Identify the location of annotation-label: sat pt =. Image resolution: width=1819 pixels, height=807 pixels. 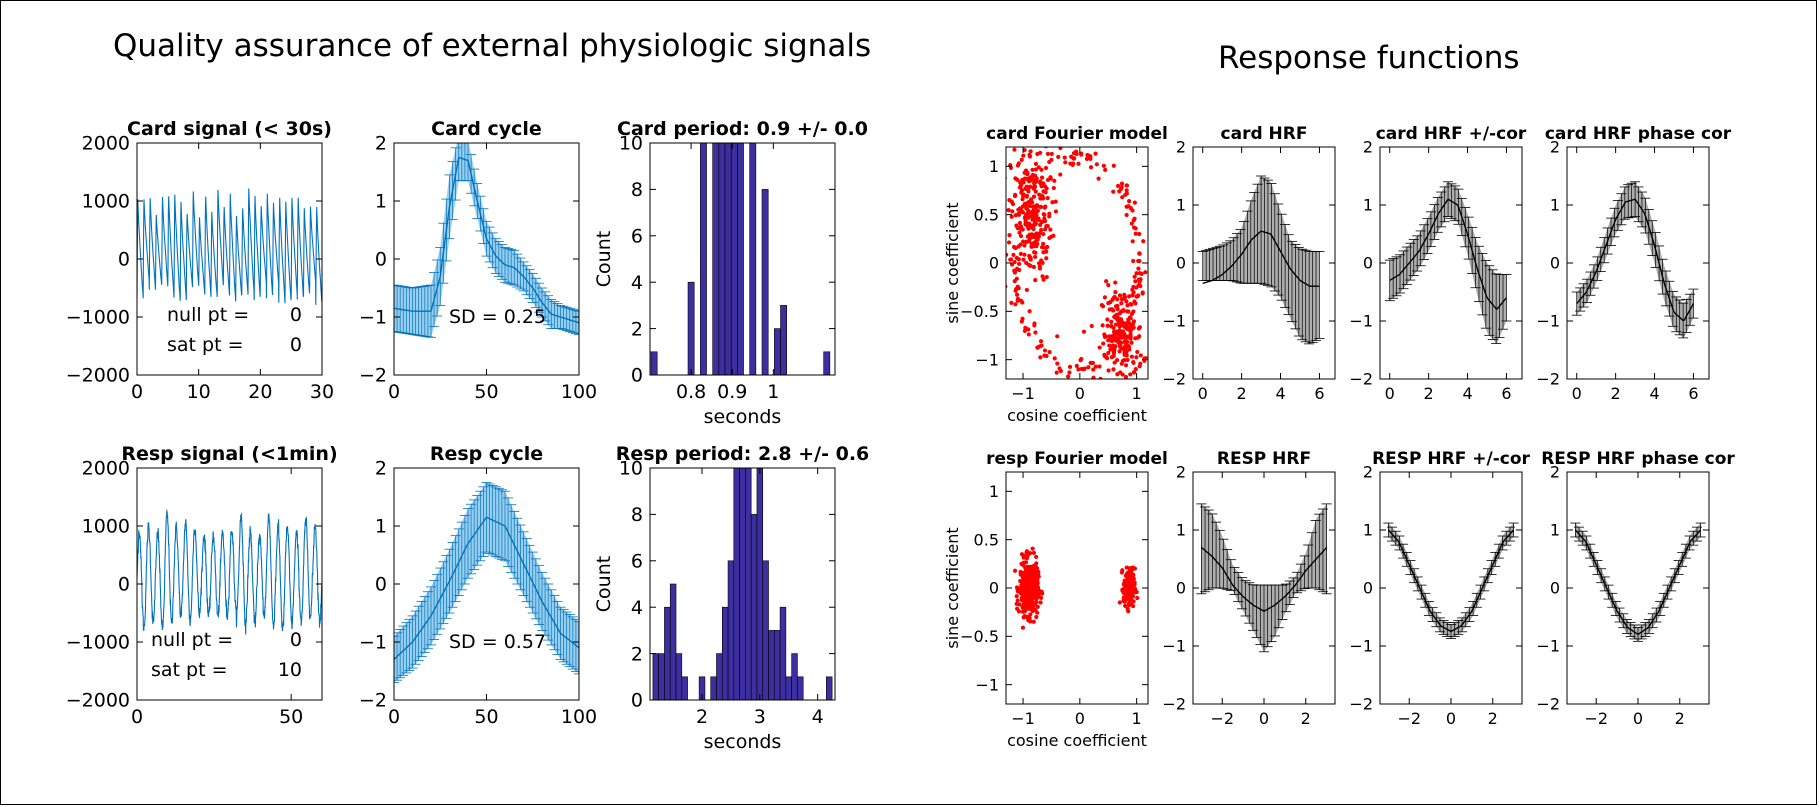
(189, 670).